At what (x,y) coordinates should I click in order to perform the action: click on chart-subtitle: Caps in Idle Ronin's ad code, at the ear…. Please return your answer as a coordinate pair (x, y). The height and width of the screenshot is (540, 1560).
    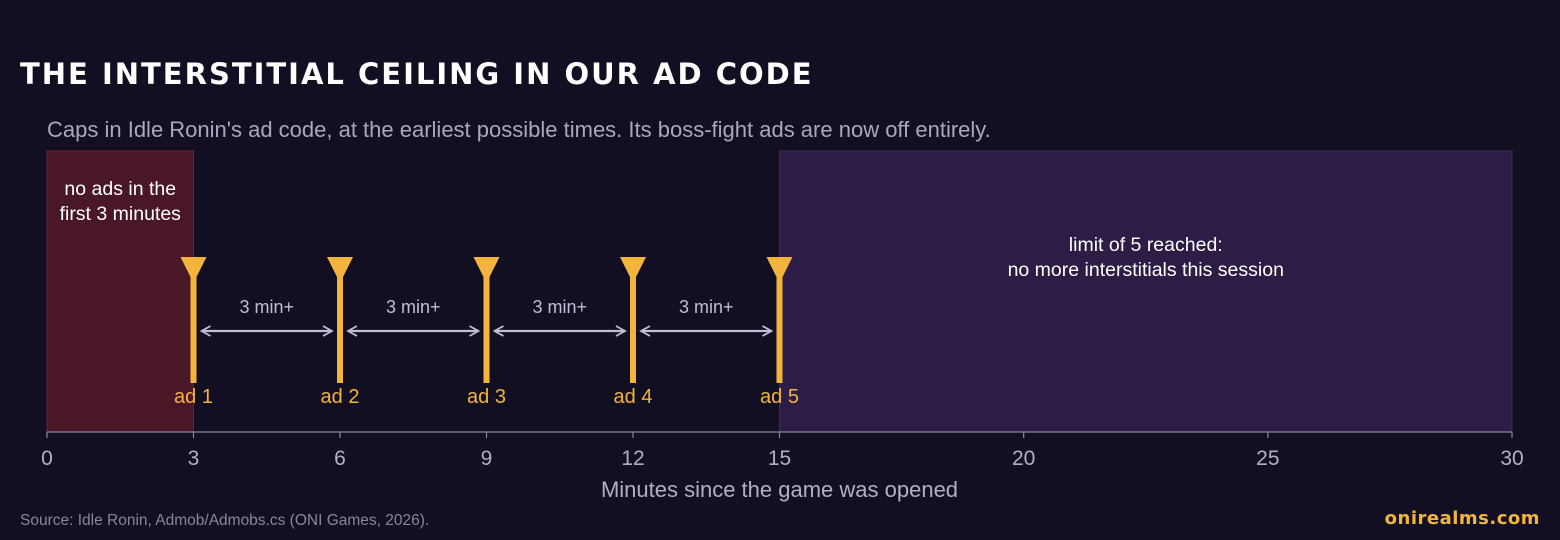
    Looking at the image, I should click on (519, 129).